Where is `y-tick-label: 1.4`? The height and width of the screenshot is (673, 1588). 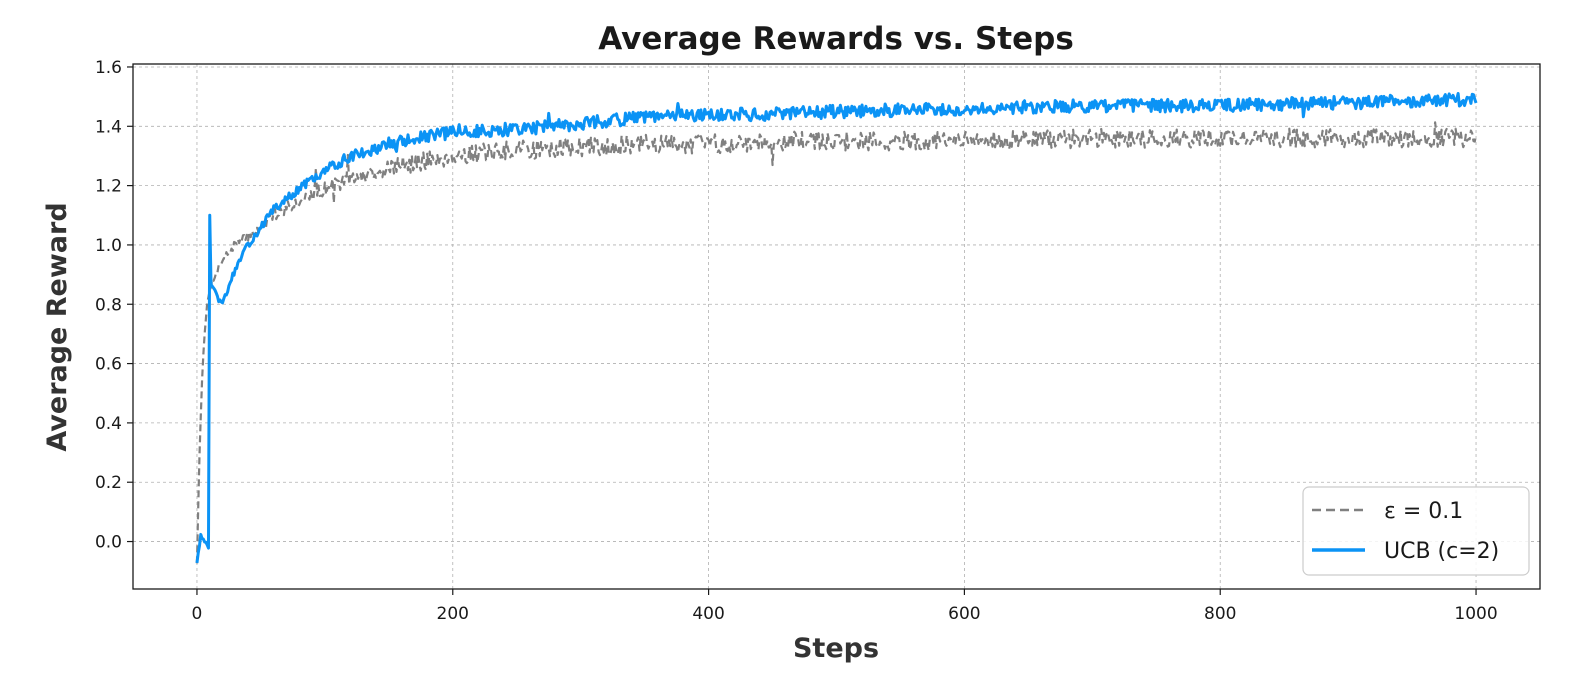
y-tick-label: 1.4 is located at coordinates (108, 127).